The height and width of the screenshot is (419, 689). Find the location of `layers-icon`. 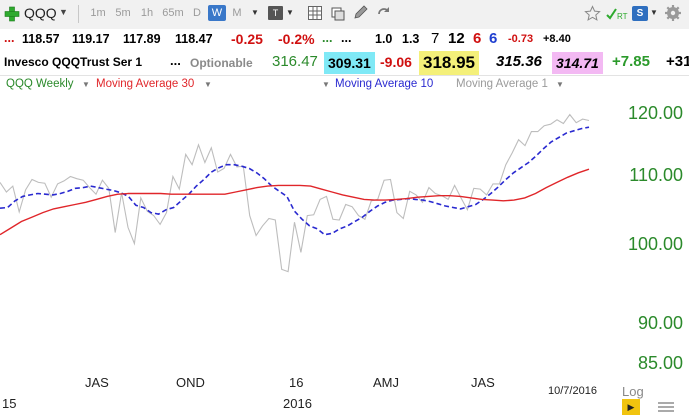

layers-icon is located at coordinates (338, 13).